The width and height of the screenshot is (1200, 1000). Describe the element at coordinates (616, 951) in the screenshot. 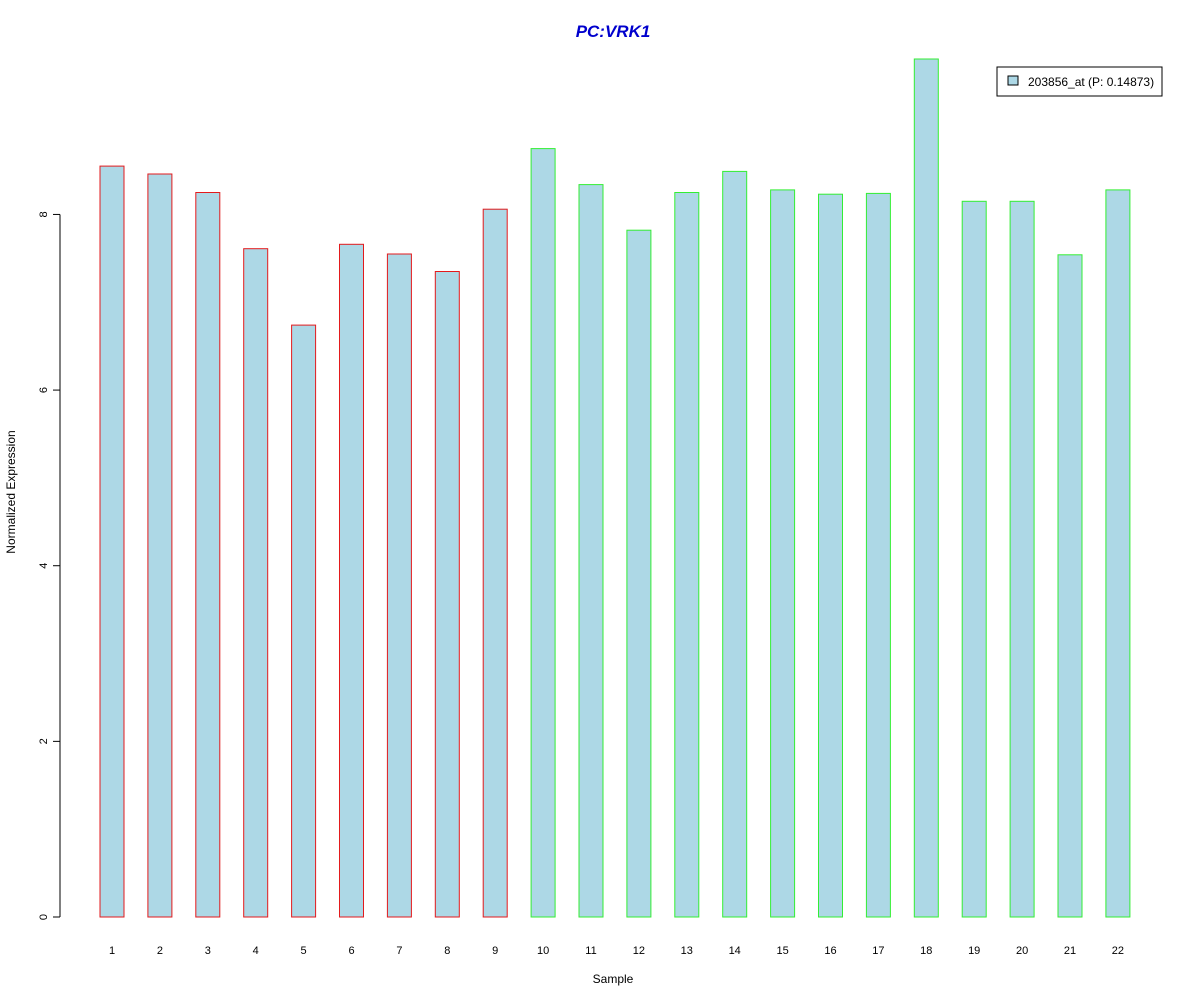

I see `x-tick-labels: 1 2 3 4 5 6 7 8 9 10 11 12 13 14 15 16 17 18 19 20 21 22` at that location.